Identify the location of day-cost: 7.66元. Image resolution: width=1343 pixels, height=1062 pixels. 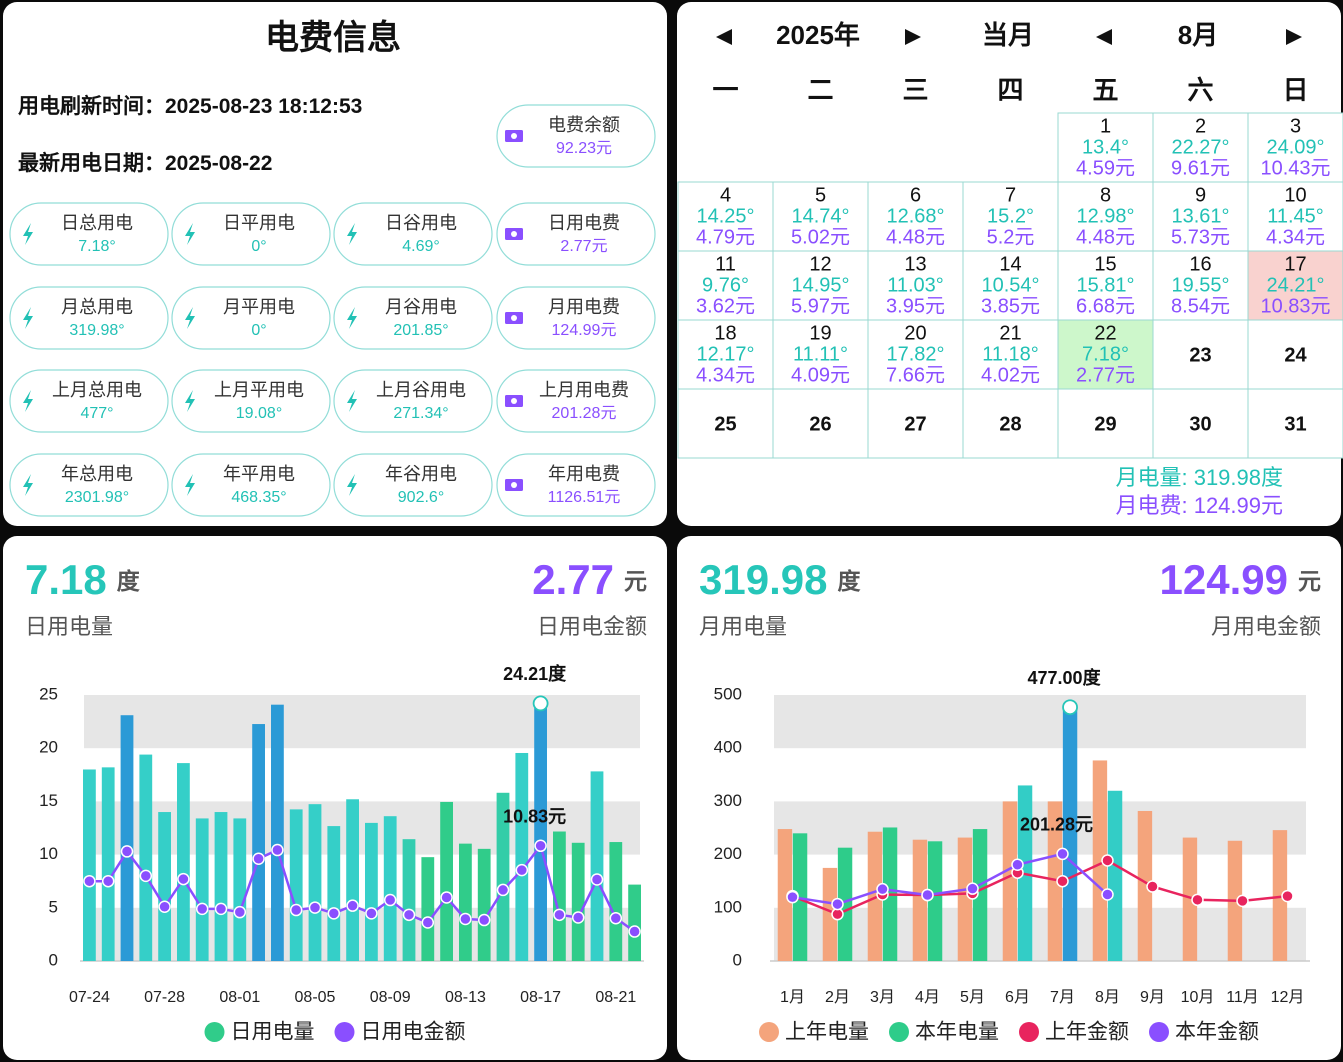
(915, 375).